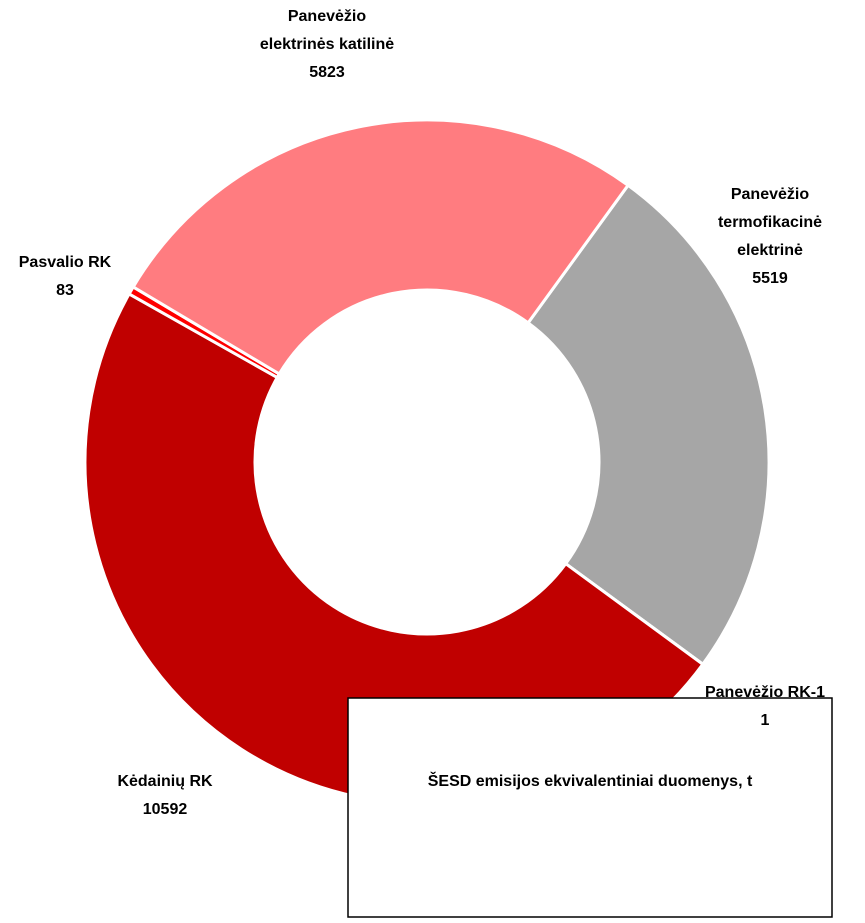 This screenshot has height=923, width=865. I want to click on slice-label: Panevėžio RK-1, so click(765, 692).